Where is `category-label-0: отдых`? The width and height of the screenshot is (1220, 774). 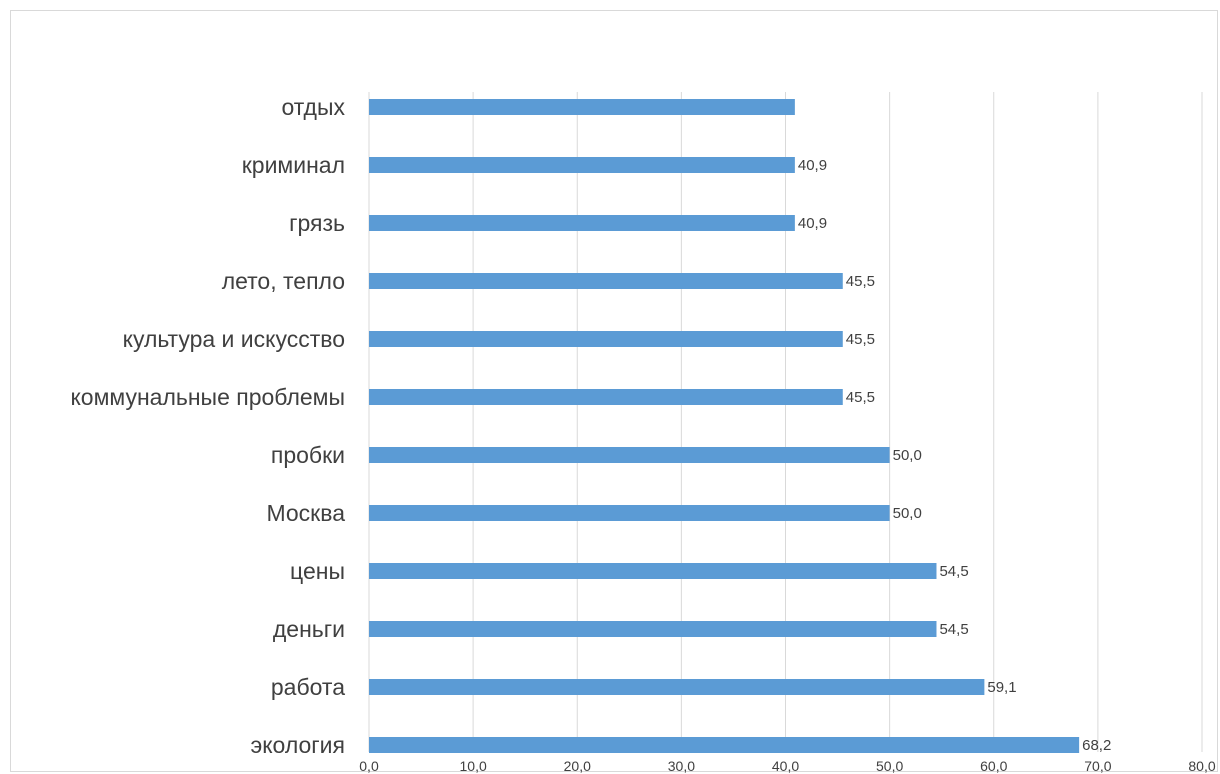 category-label-0: отдых is located at coordinates (313, 107).